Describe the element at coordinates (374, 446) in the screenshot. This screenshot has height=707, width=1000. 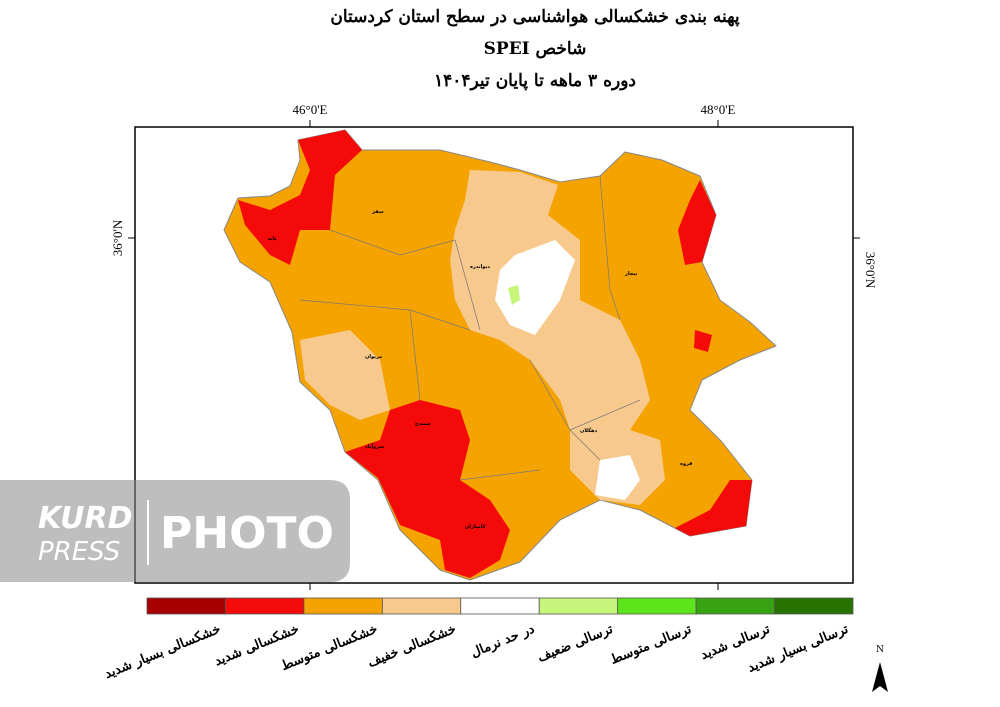
I see `city-label: سروآباد` at that location.